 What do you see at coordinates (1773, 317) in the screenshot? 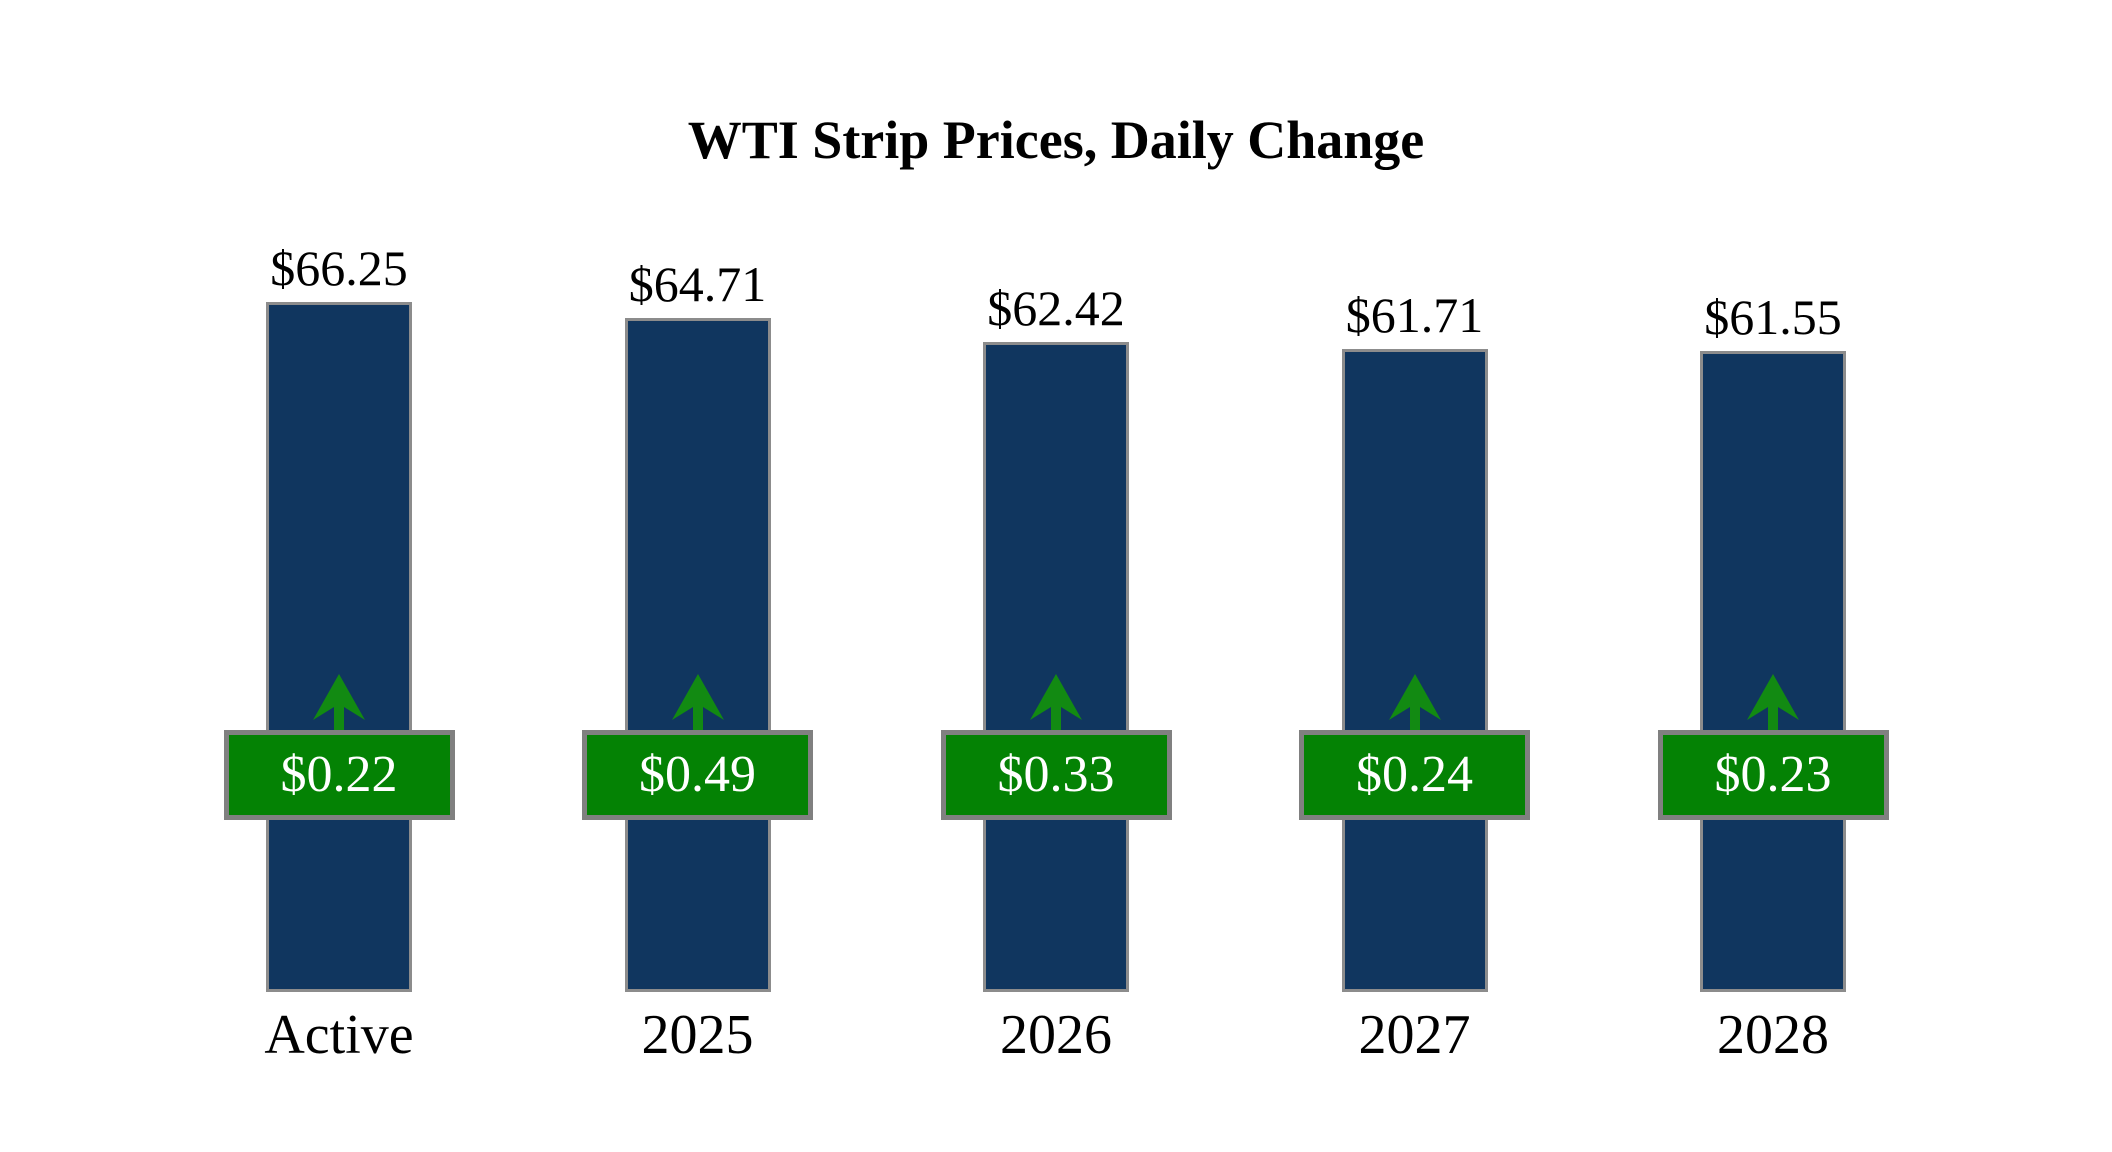
I see `bar-value-label: $61.55` at bounding box center [1773, 317].